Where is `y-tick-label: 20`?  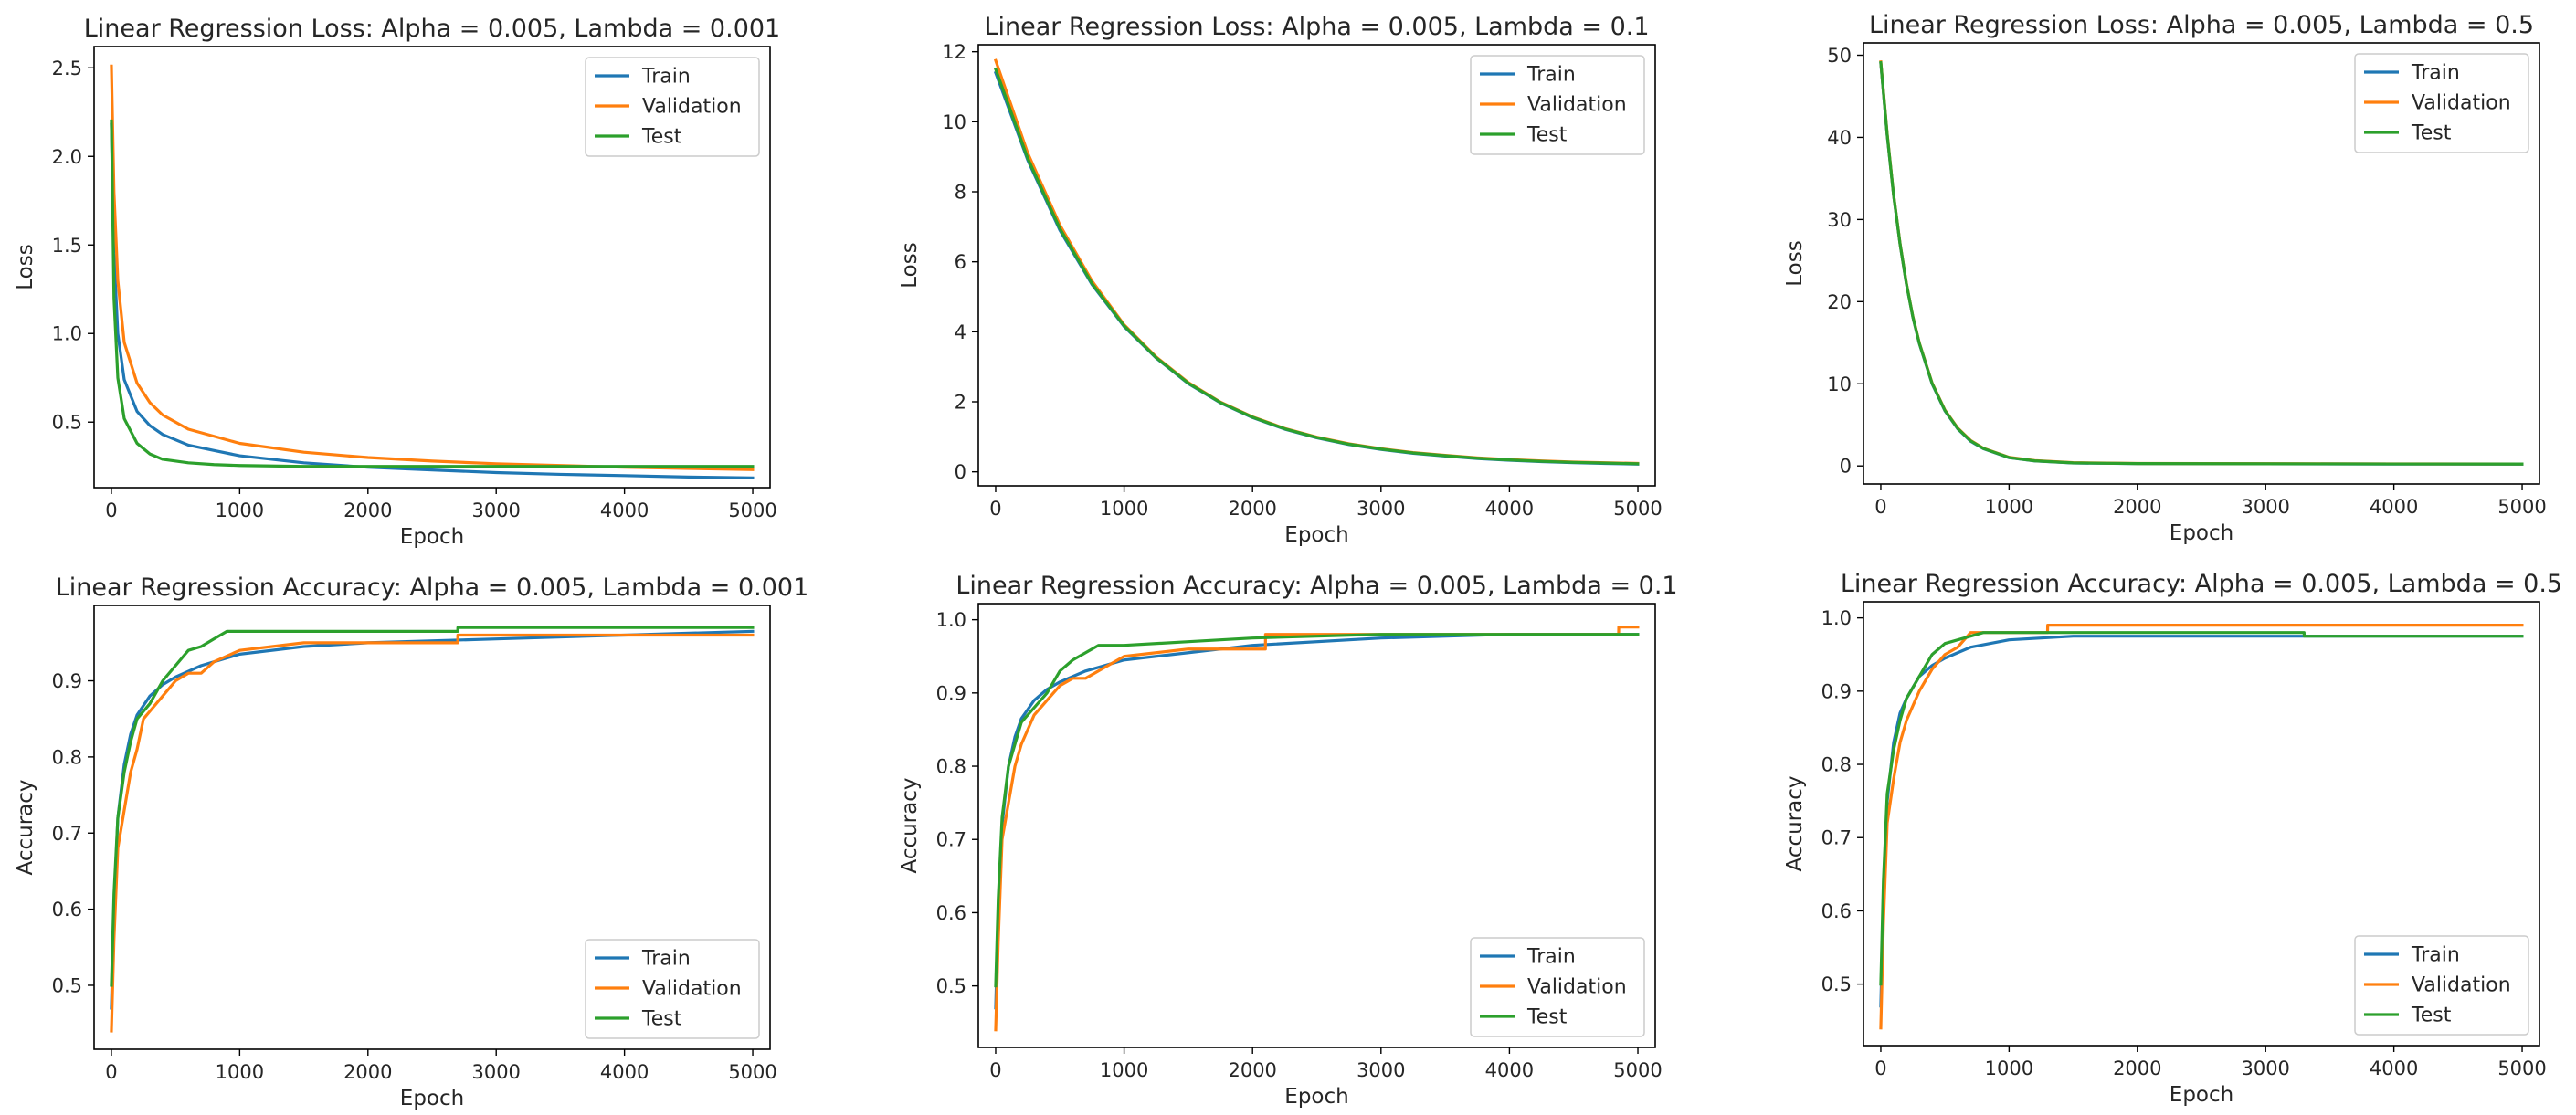 y-tick-label: 20 is located at coordinates (1839, 302).